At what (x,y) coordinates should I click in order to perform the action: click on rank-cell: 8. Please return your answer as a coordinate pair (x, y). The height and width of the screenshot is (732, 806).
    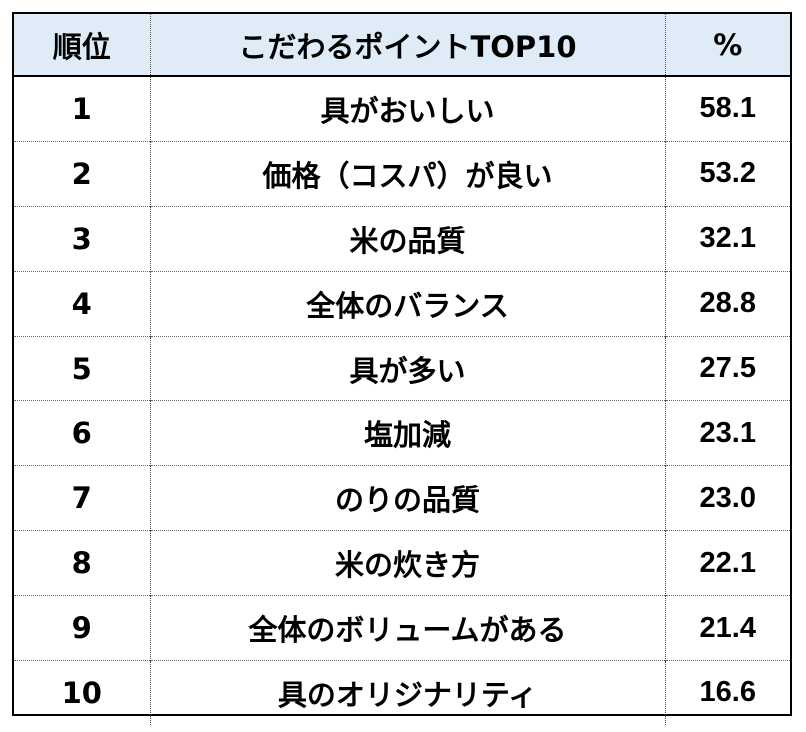
    Looking at the image, I should click on (82, 563).